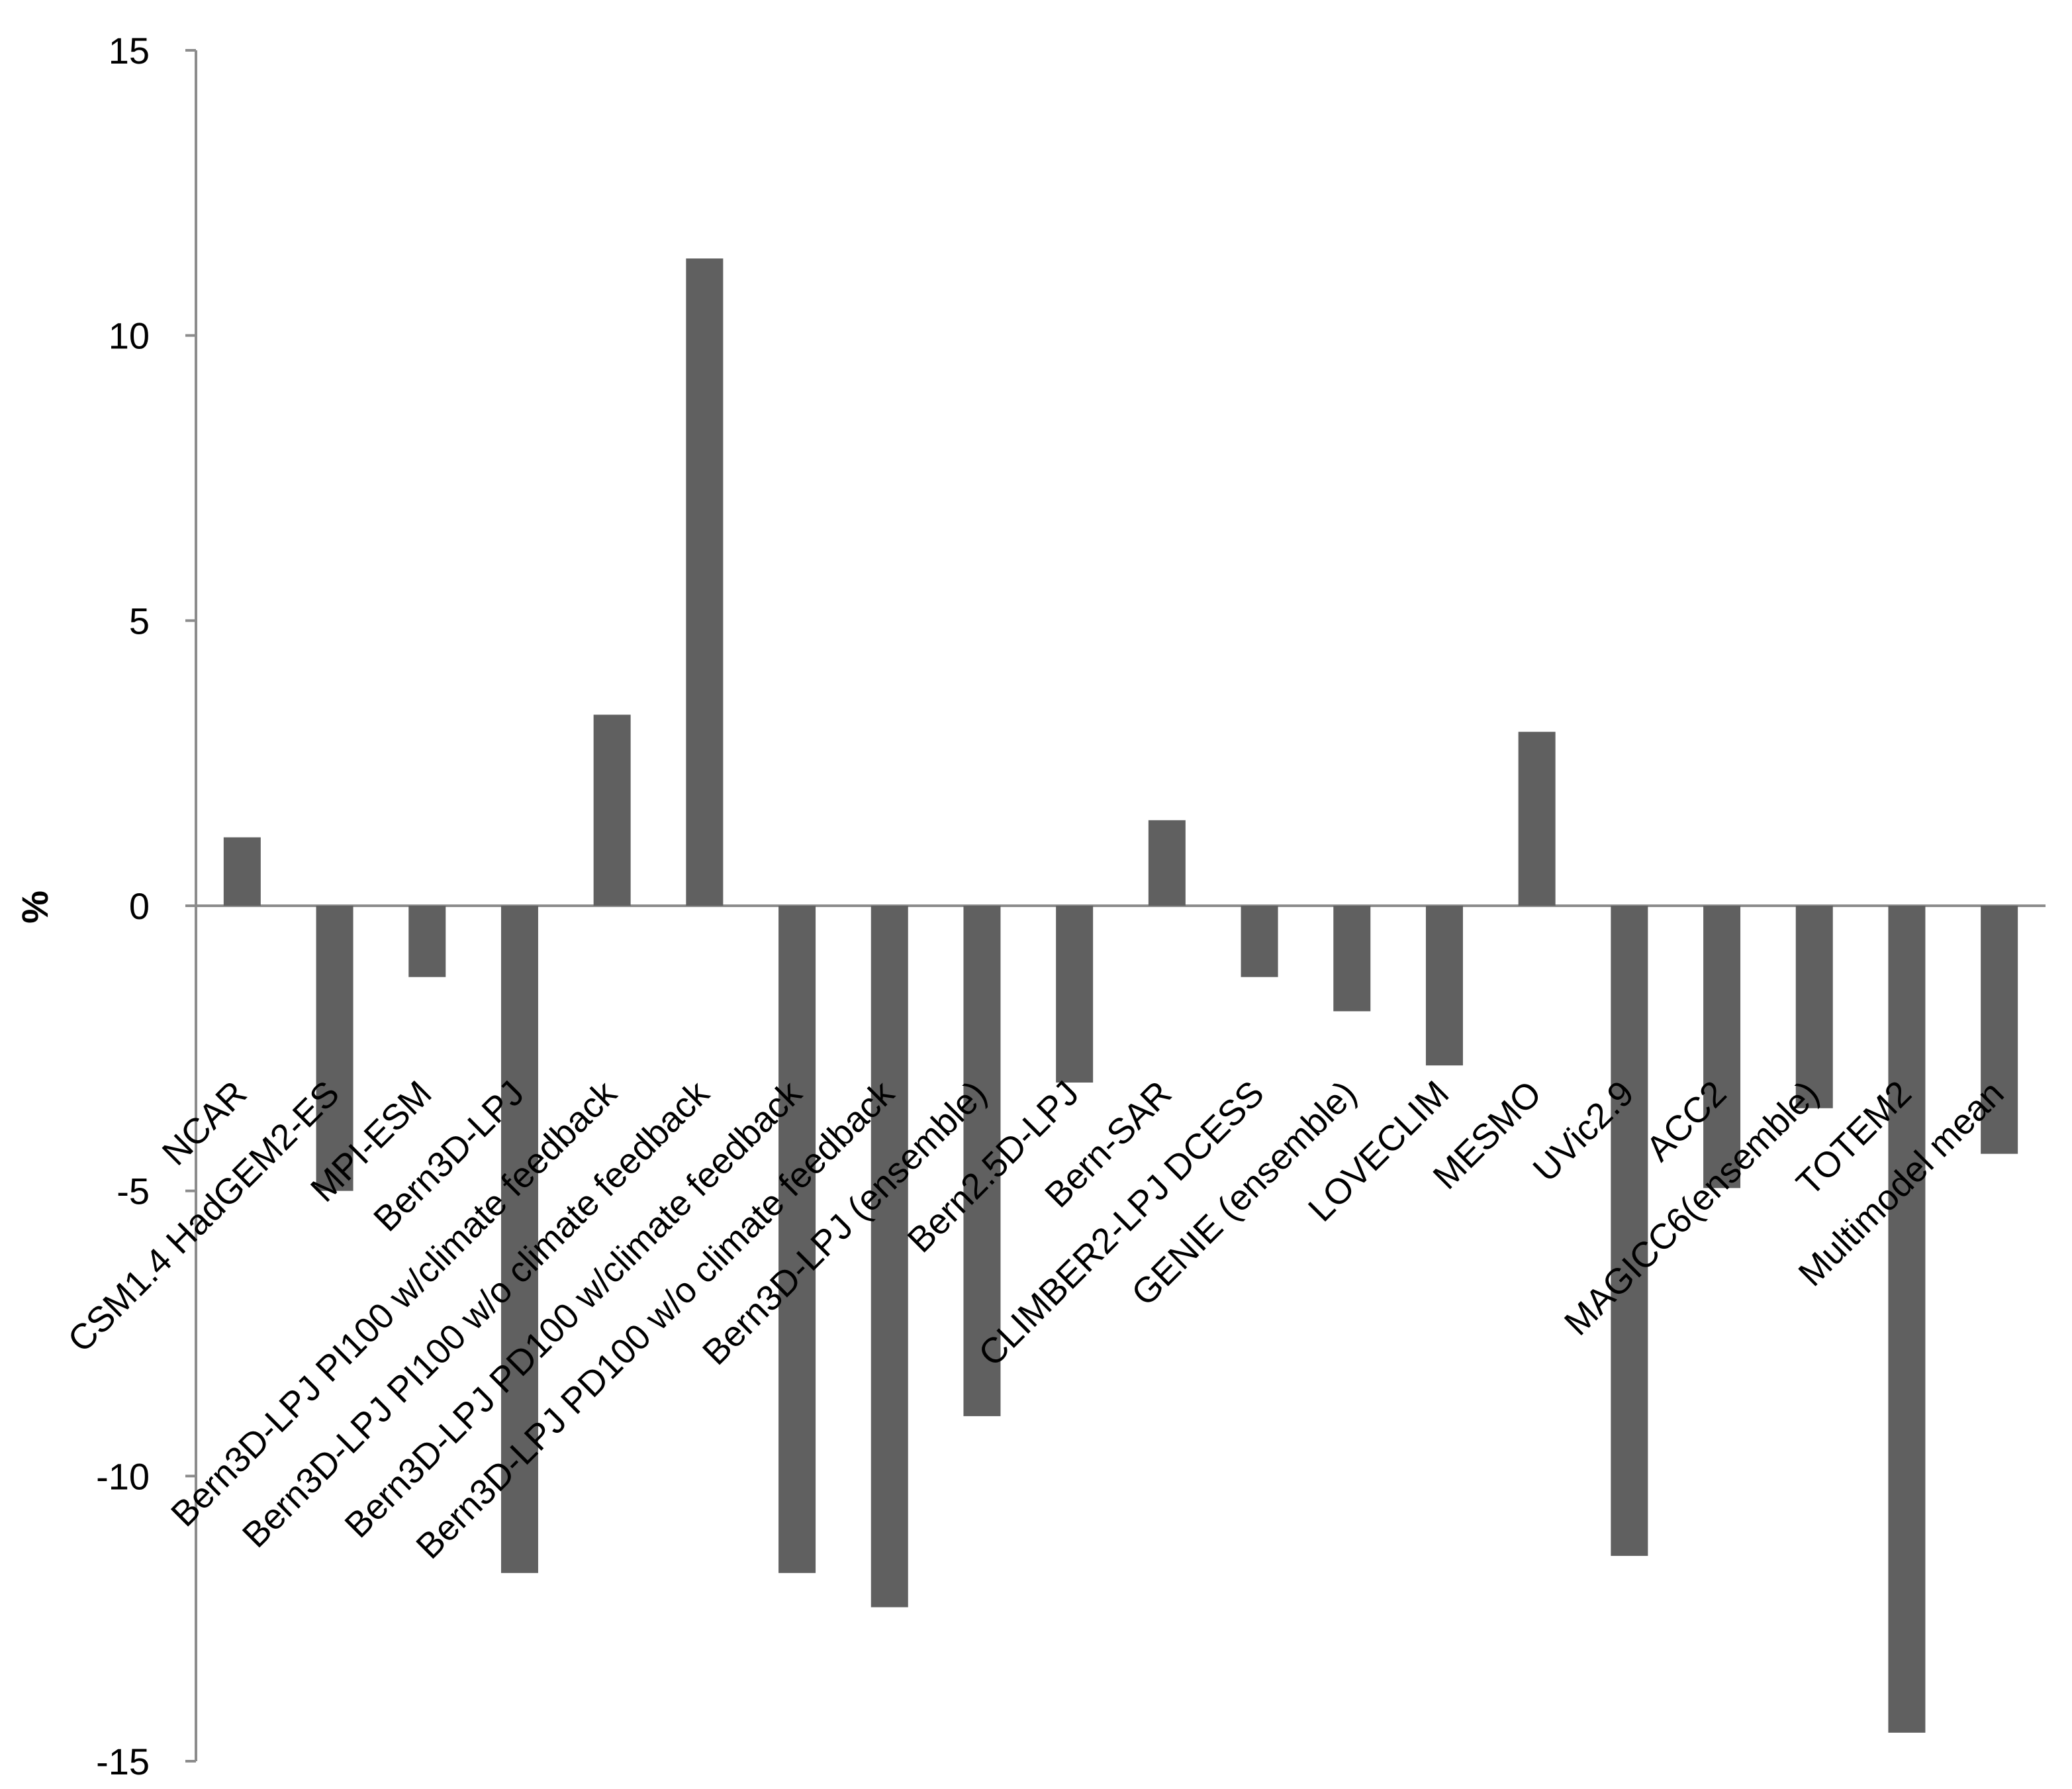 The height and width of the screenshot is (1789, 2072). Describe the element at coordinates (123, 1476) in the screenshot. I see `y-tick-label: -10` at that location.